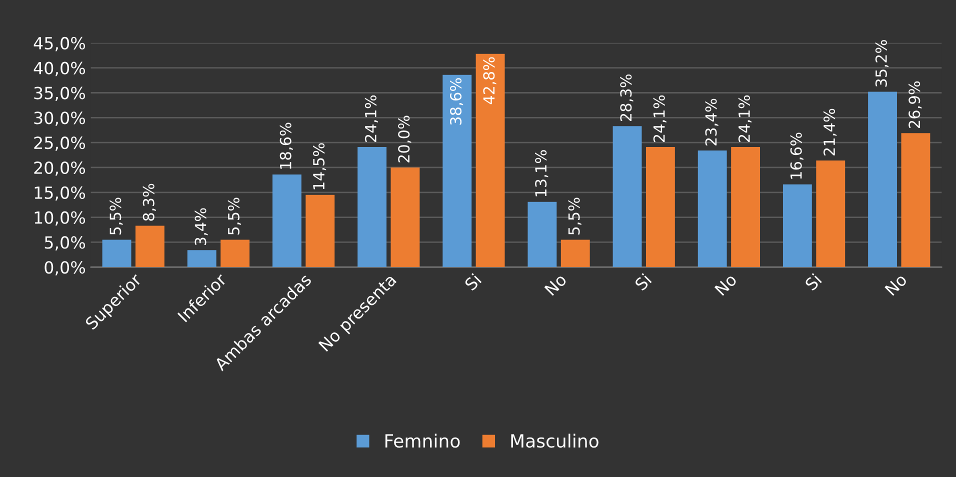  I want to click on y-tick-label: 5,0%, so click(65, 243).